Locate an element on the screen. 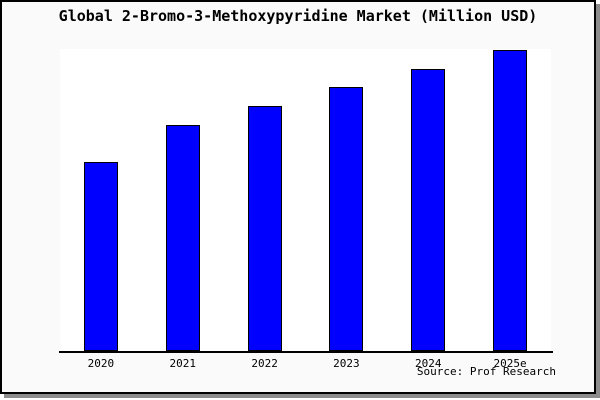 Image resolution: width=600 pixels, height=400 pixels. bar-2021 is located at coordinates (182, 238).